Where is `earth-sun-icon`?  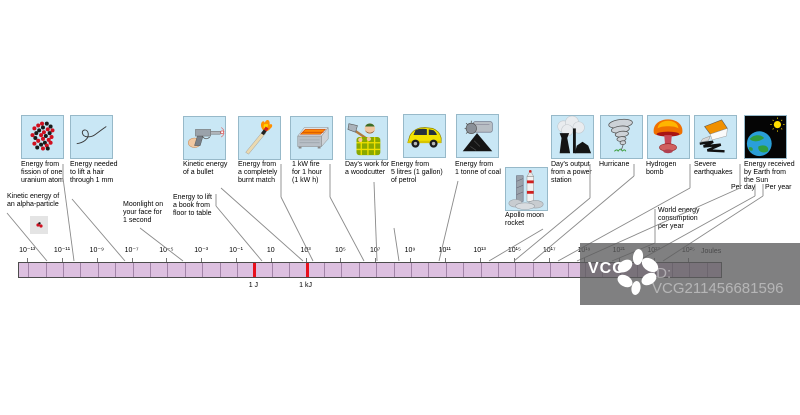 earth-sun-icon is located at coordinates (765, 137).